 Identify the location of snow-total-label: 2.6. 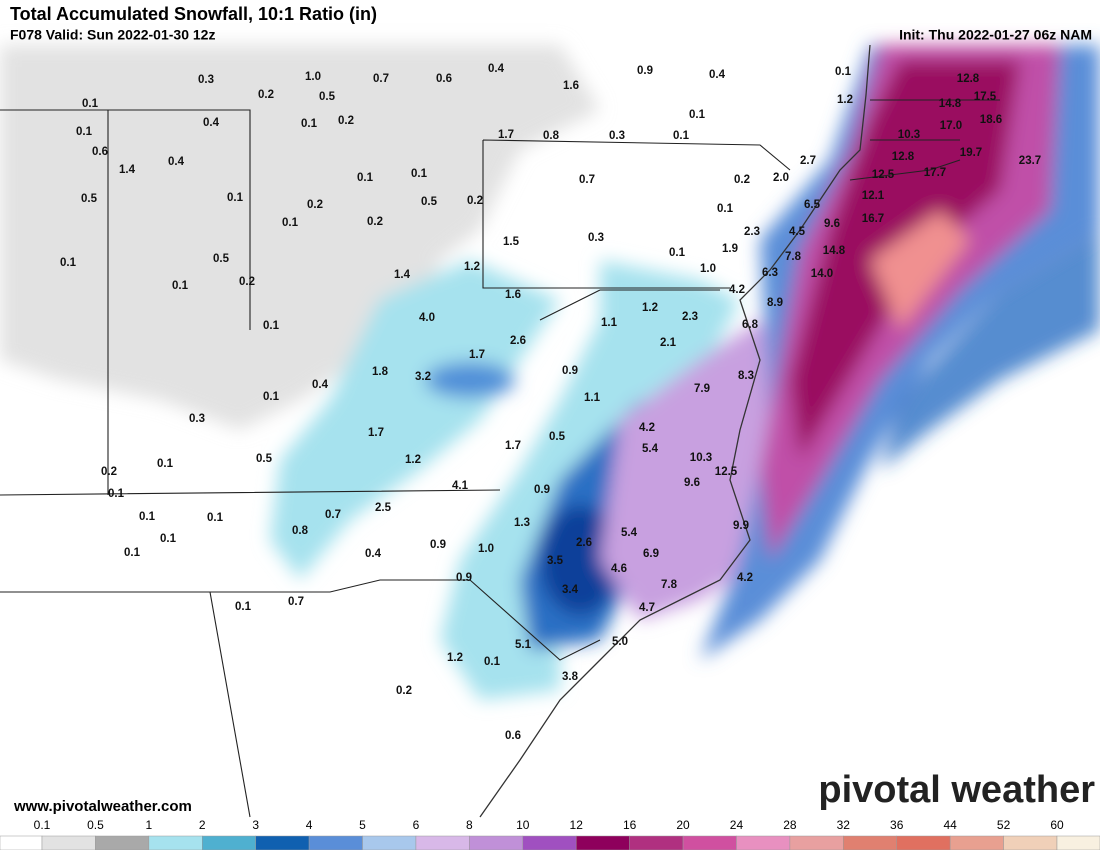
(518, 341).